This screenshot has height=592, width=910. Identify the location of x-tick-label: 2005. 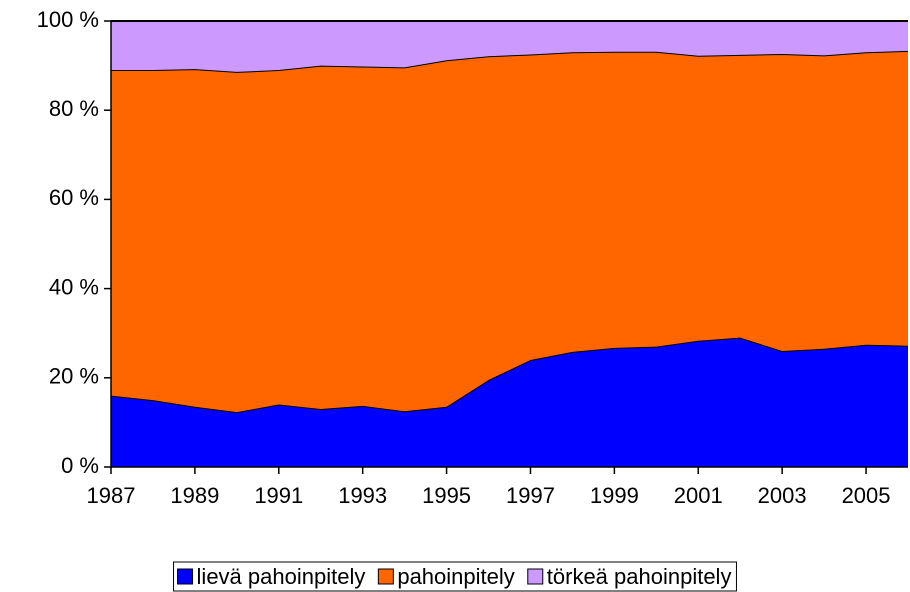
(866, 495).